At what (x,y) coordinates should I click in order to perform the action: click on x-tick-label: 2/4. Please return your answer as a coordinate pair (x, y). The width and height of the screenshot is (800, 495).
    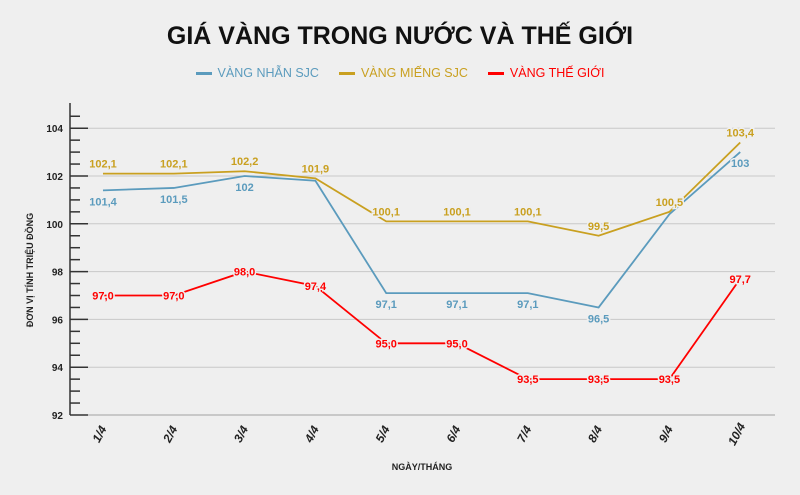
    Looking at the image, I should click on (170, 434).